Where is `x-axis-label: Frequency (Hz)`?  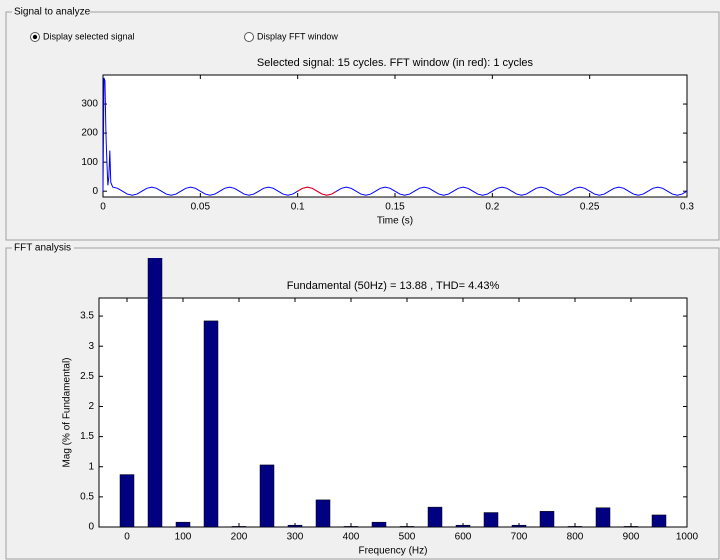 x-axis-label: Frequency (Hz) is located at coordinates (393, 551).